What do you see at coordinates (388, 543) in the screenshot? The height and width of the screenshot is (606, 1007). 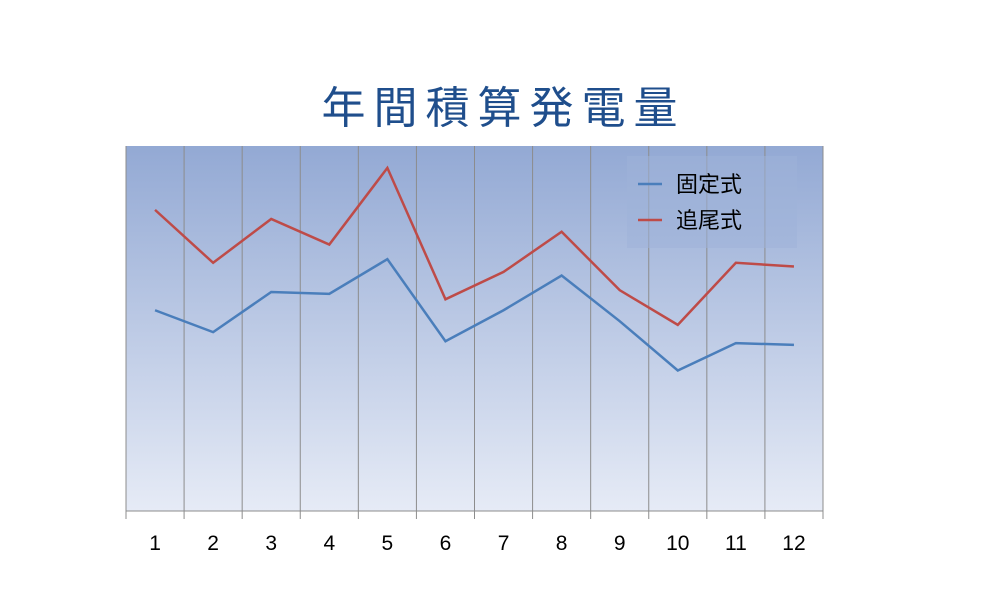 I see `x-tick-label: 5` at bounding box center [388, 543].